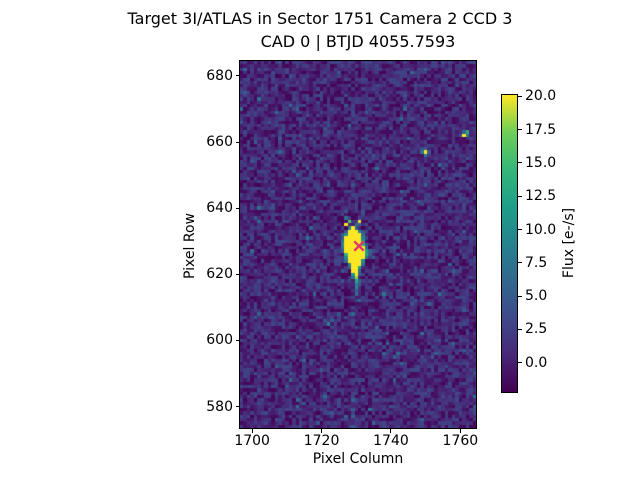 The height and width of the screenshot is (480, 640). I want to click on colorbar-tick-label: 17.5, so click(541, 129).